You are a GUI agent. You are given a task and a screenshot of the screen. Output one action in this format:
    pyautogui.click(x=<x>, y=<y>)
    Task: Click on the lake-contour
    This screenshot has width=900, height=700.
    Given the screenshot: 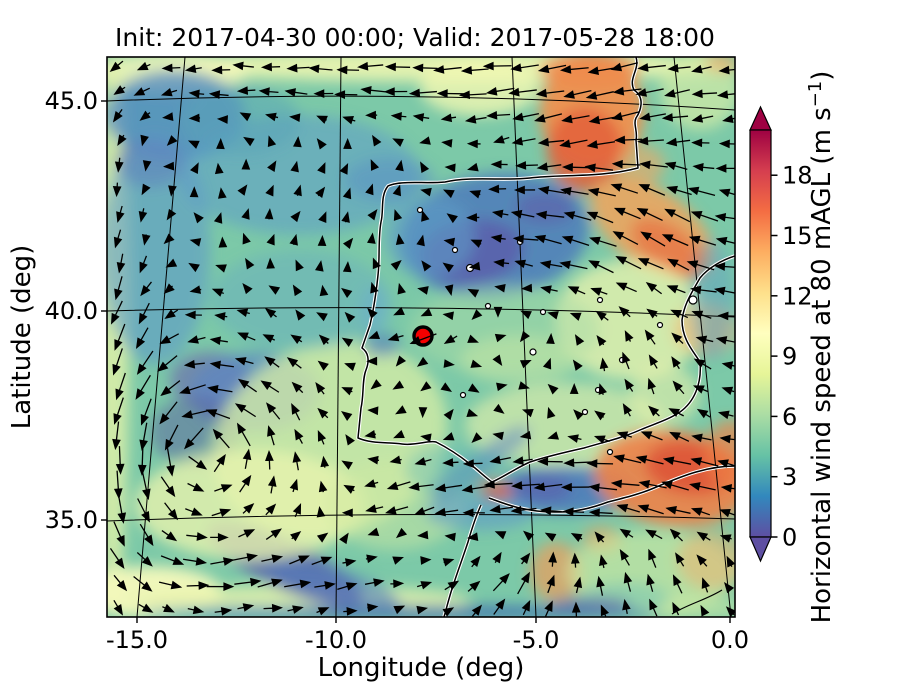 What is the action you would take?
    pyautogui.click(x=463, y=395)
    